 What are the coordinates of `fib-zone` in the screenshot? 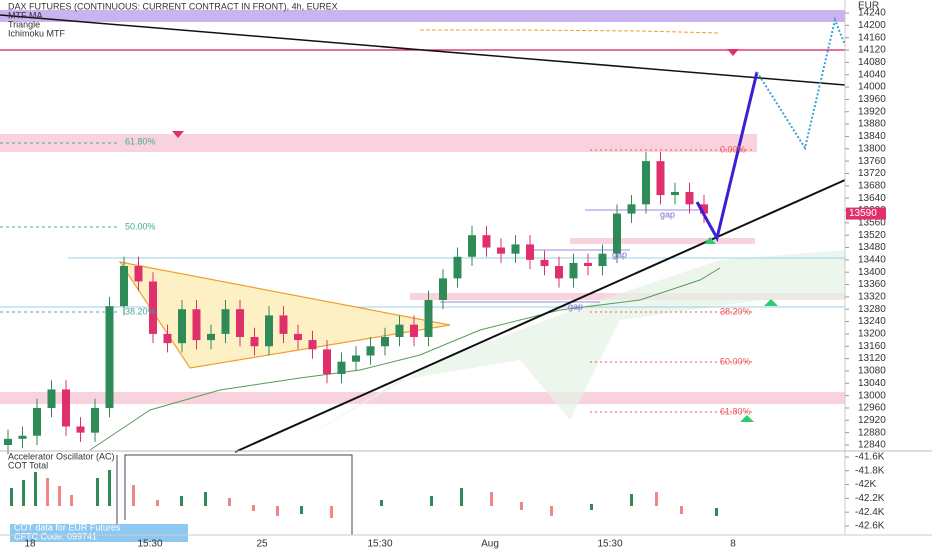 It's located at (662, 241).